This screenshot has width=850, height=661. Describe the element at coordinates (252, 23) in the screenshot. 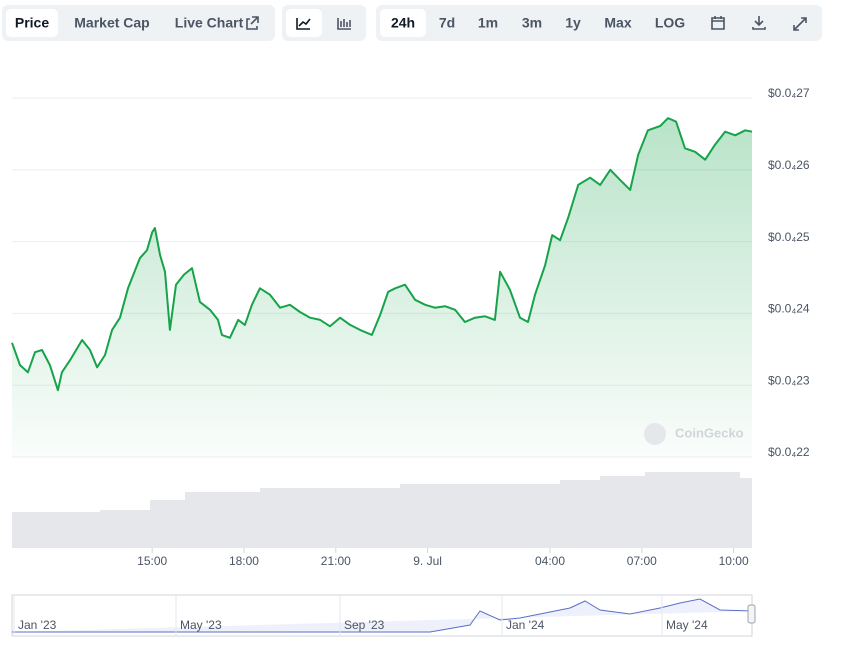

I see `external-icon` at that location.